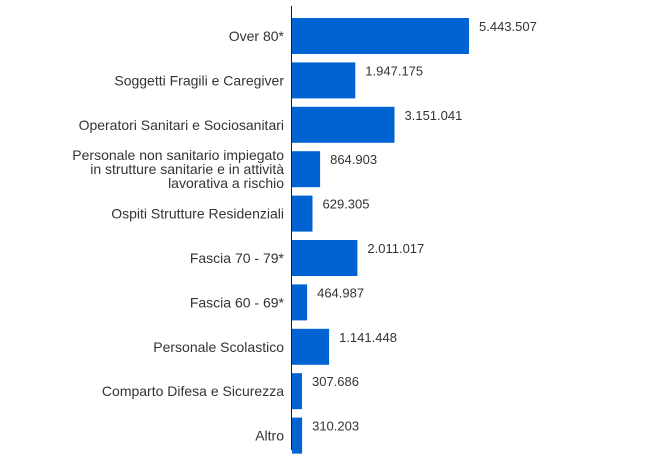 Image resolution: width=658 pixels, height=465 pixels. Describe the element at coordinates (340, 292) in the screenshot. I see `value-label-6: 464.987` at that location.